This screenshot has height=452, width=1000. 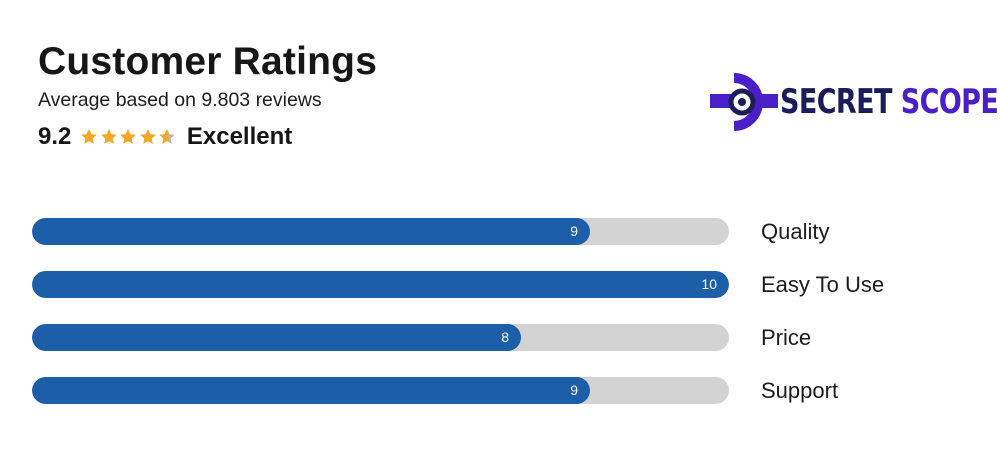 I want to click on rating-row: 9 Quality, so click(x=497, y=231).